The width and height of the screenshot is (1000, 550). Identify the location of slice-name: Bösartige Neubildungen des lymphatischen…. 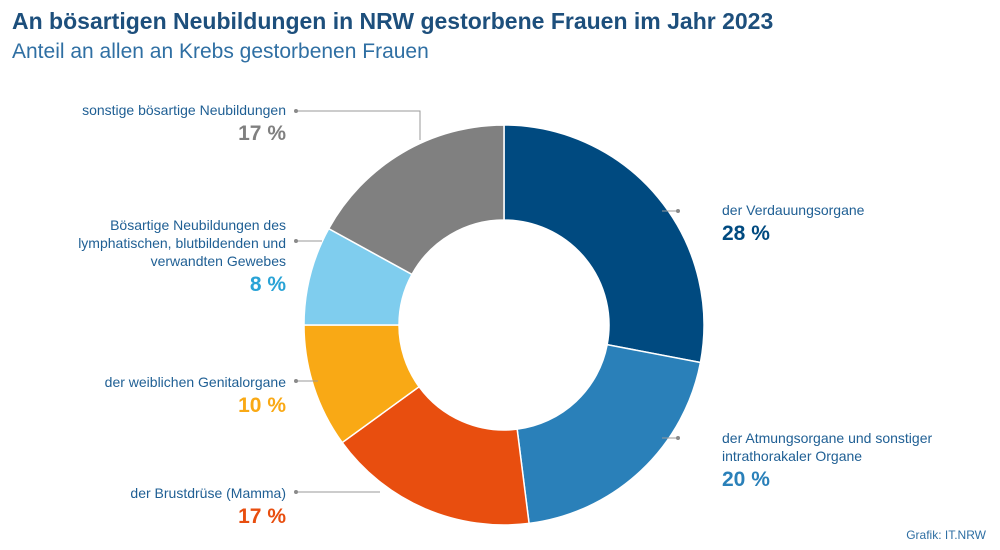
(182, 243).